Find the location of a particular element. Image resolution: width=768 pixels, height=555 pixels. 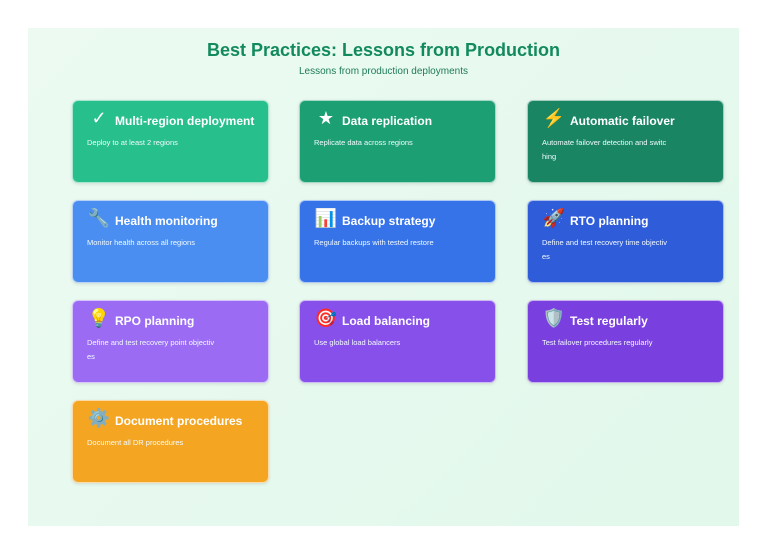

card-title: Backup strategy is located at coordinates (389, 221).